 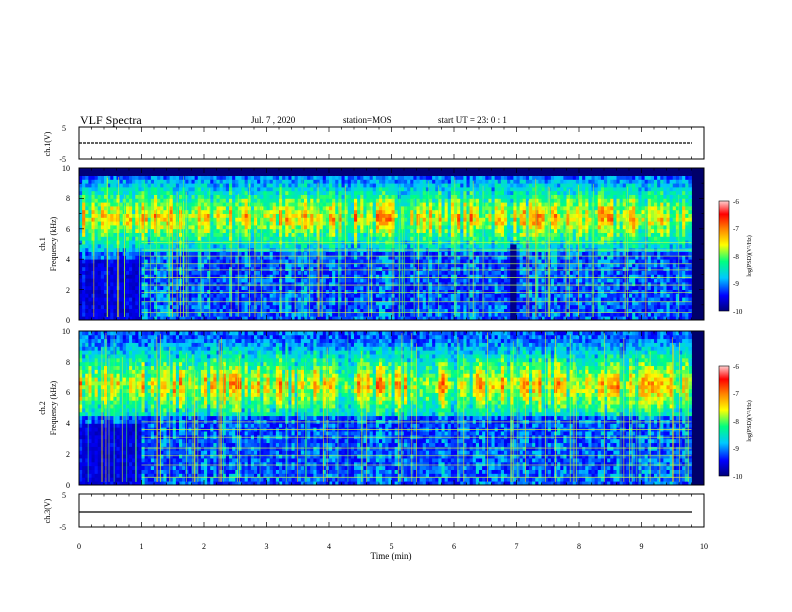 I want to click on ch1-voltage-ticks, so click(x=391, y=143).